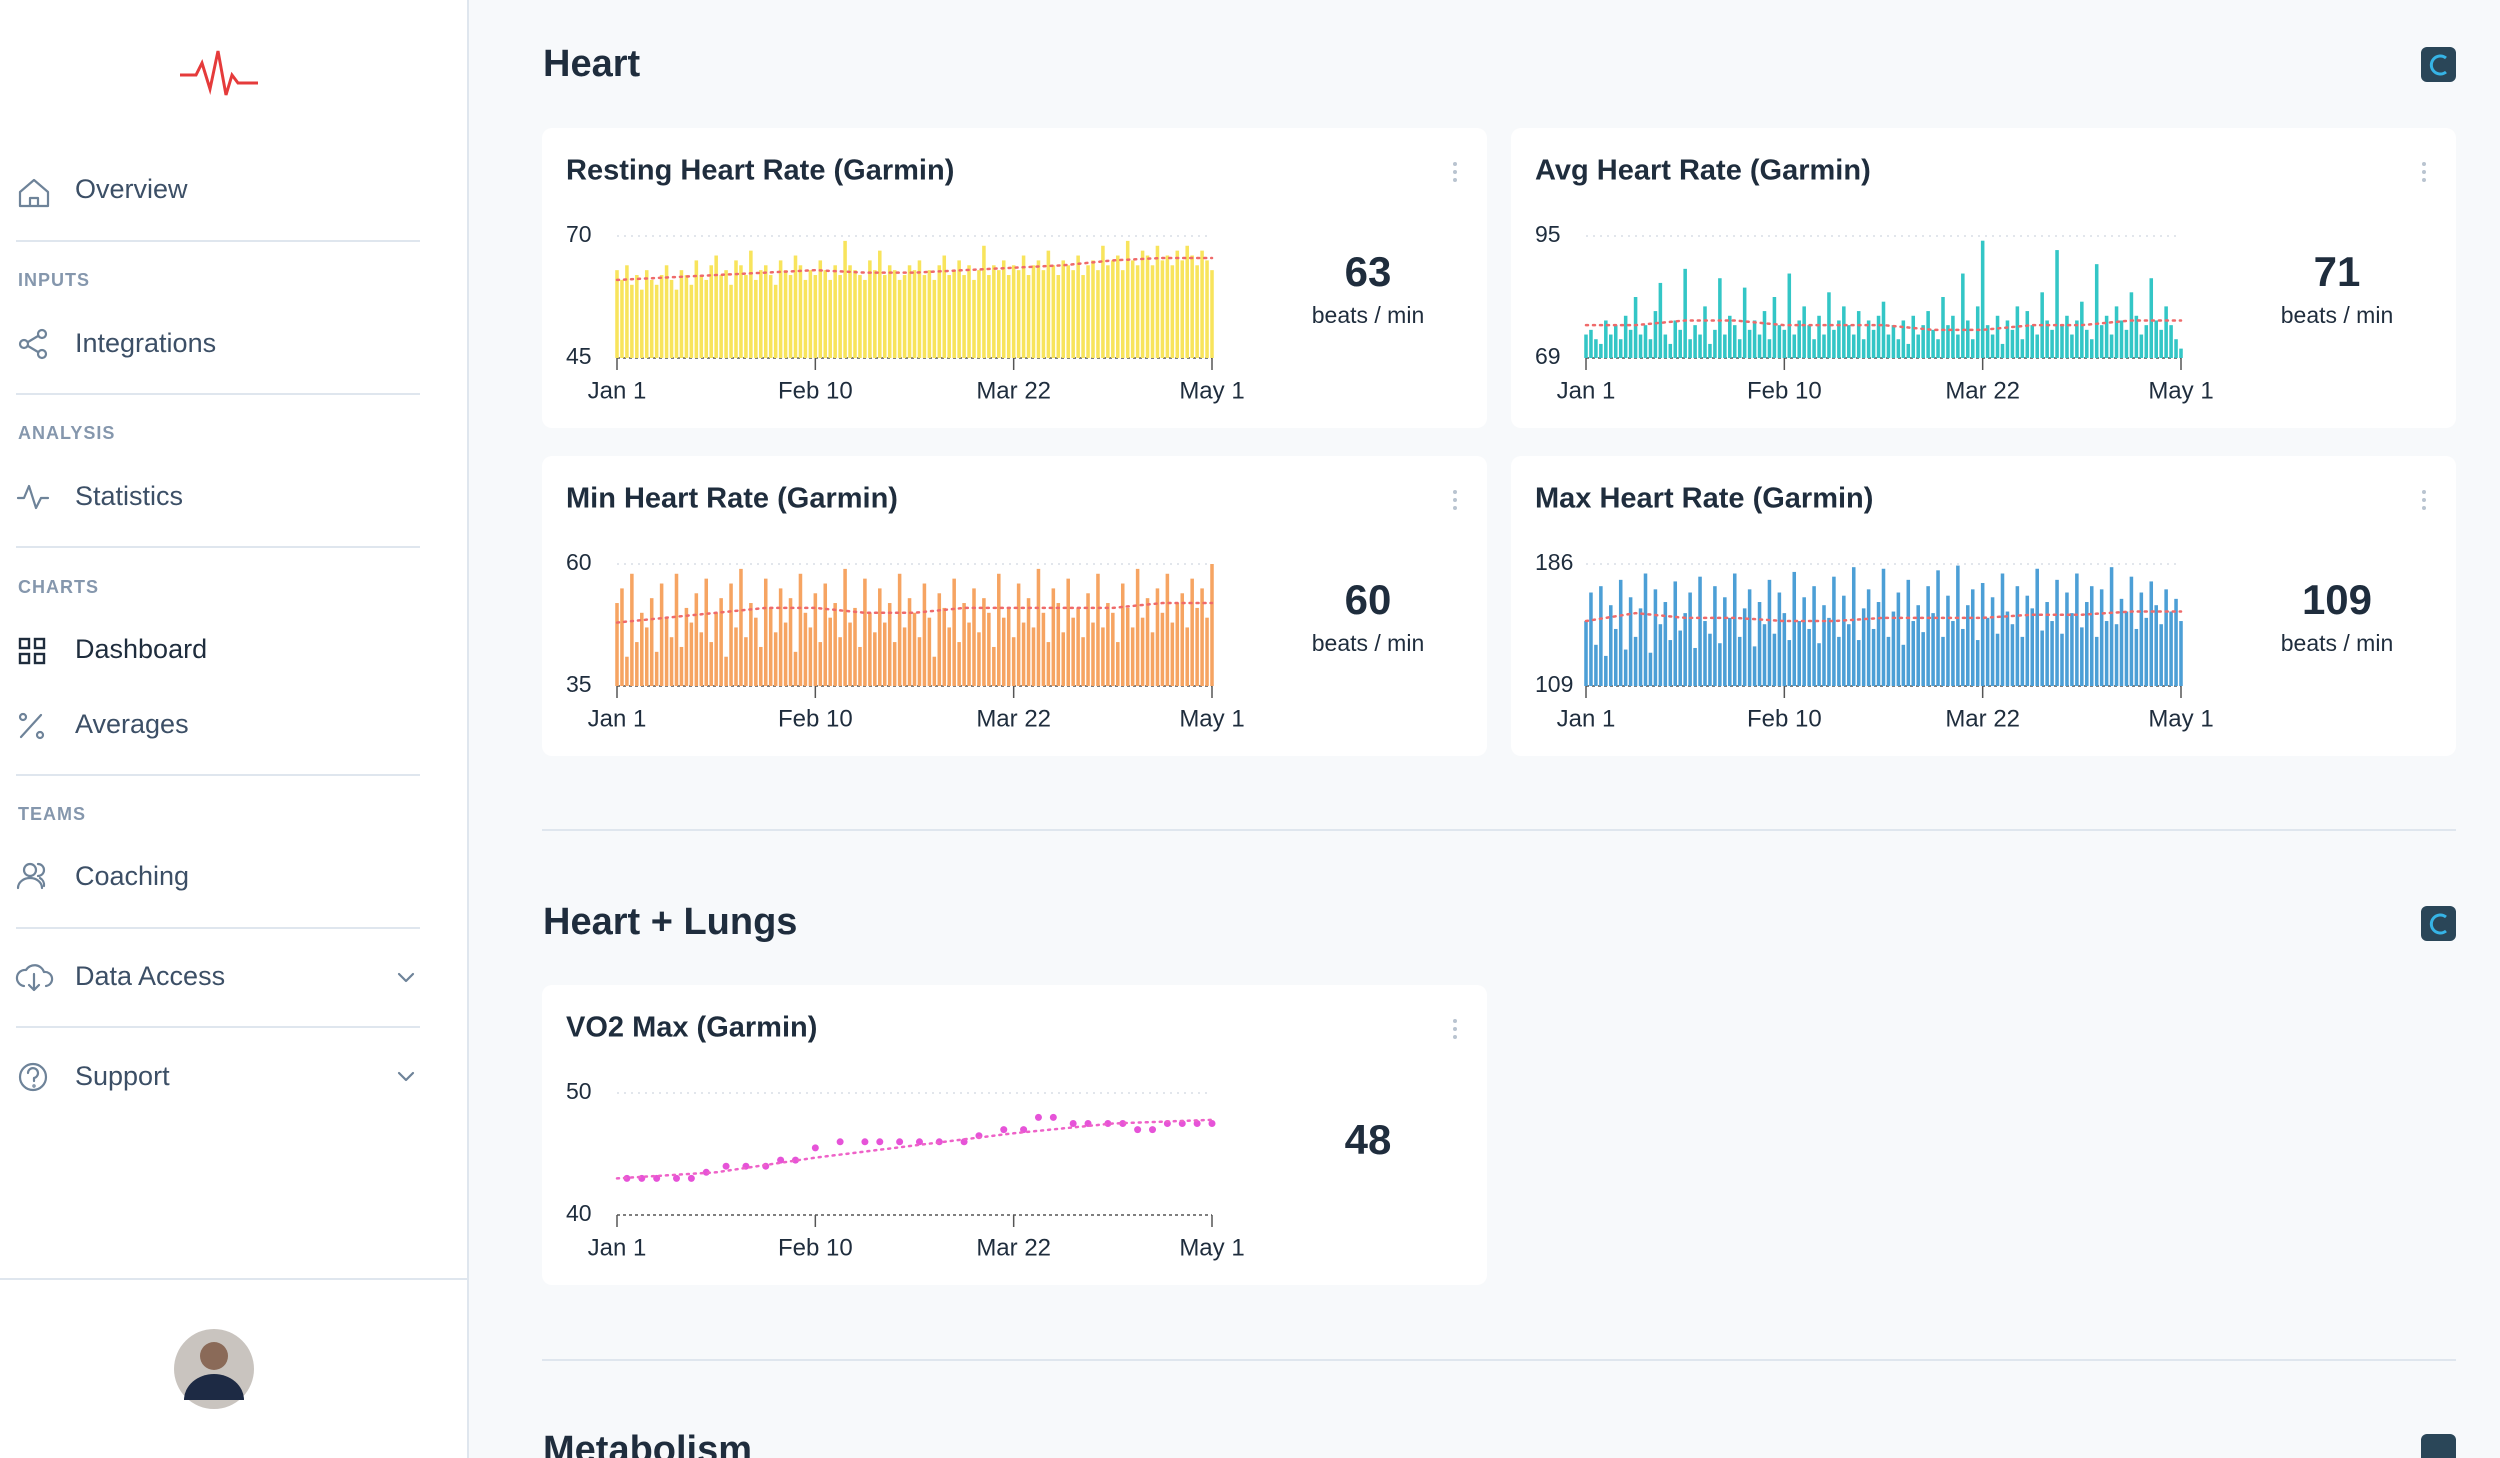 The height and width of the screenshot is (1458, 2500). Describe the element at coordinates (131, 189) in the screenshot. I see `nav-overview: Overview` at that location.